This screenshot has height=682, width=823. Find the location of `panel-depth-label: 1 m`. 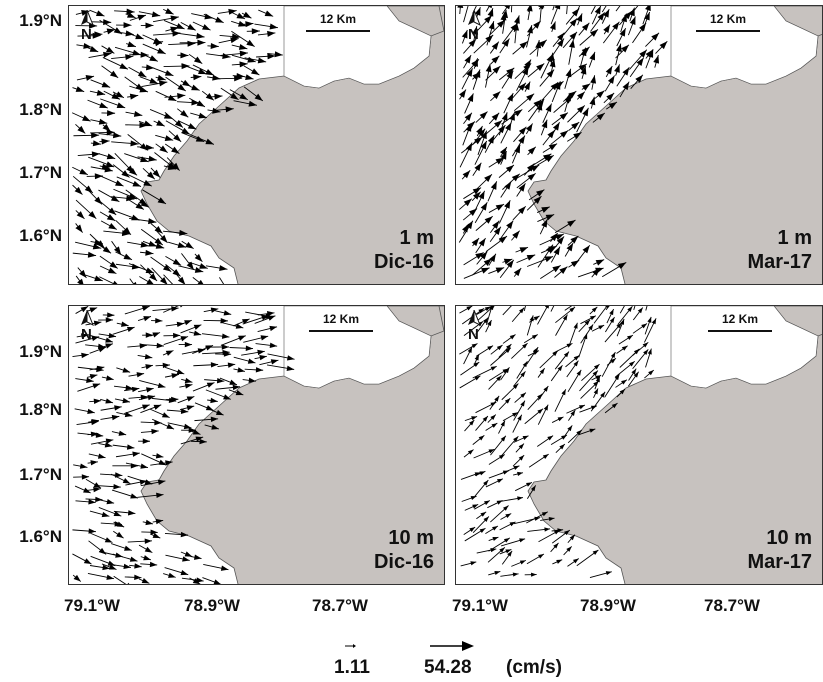

panel-depth-label: 1 m is located at coordinates (794, 238).